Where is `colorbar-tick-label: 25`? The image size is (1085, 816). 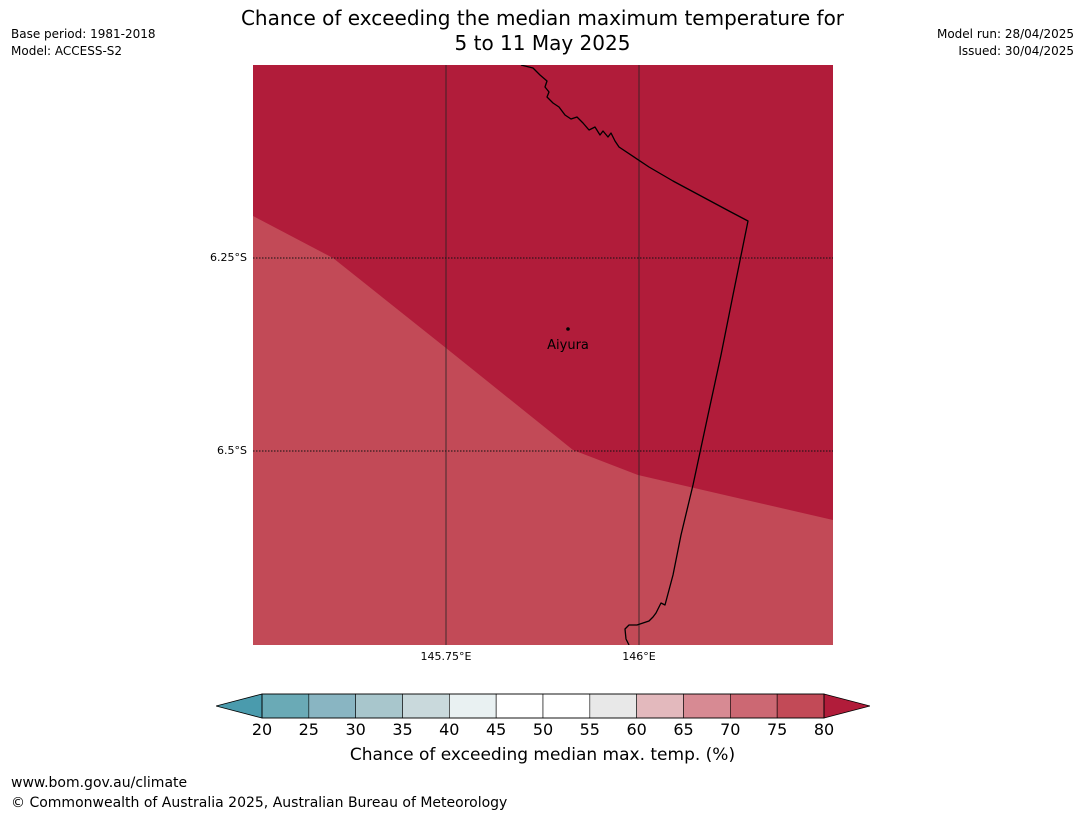 colorbar-tick-label: 25 is located at coordinates (308, 729).